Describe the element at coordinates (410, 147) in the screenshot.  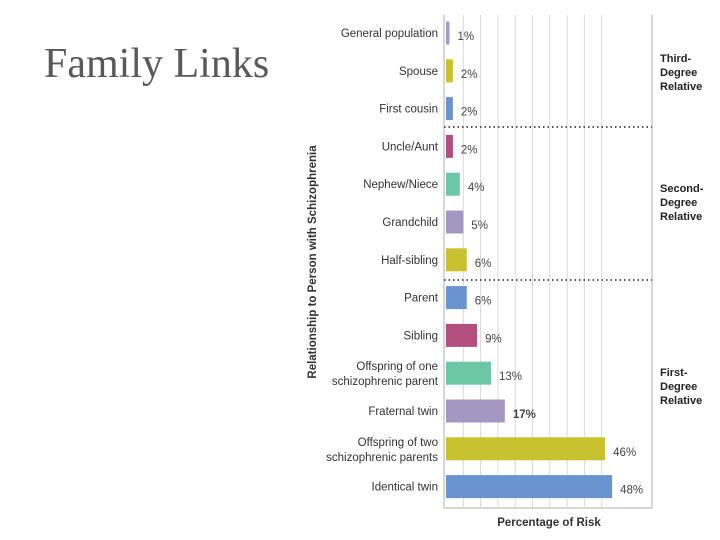
I see `category-label: Uncle/Aunt` at that location.